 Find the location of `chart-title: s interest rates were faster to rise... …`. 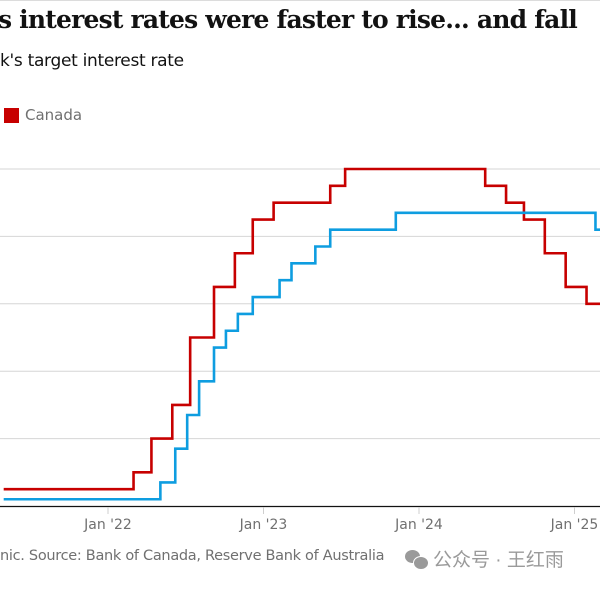

chart-title: s interest rates were faster to rise... … is located at coordinates (289, 19).